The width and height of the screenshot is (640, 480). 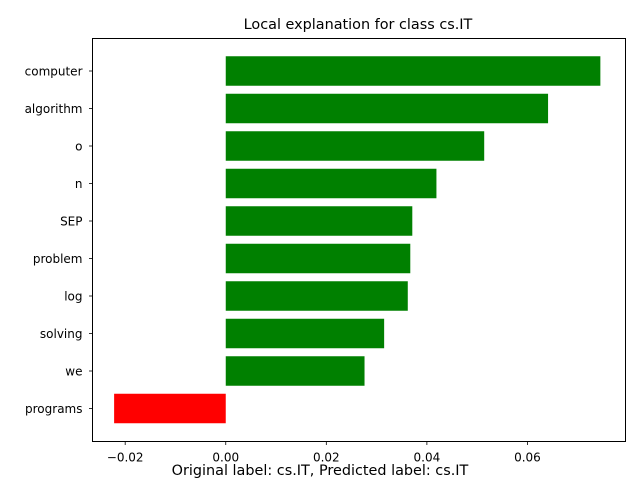 I want to click on bar-problem, so click(x=318, y=258).